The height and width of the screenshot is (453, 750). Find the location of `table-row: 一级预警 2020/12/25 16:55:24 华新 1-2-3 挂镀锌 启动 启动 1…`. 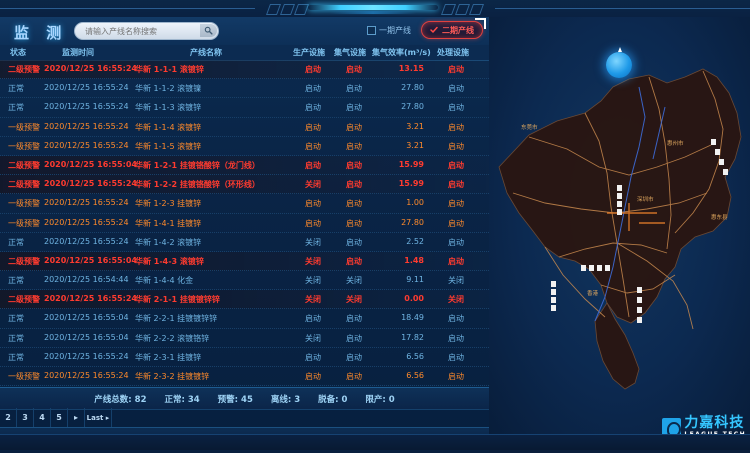

table-row: 一级预警 2020/12/25 16:55:24 华新 1-2-3 挂镀锌 启动 启动 1… is located at coordinates (244, 204).